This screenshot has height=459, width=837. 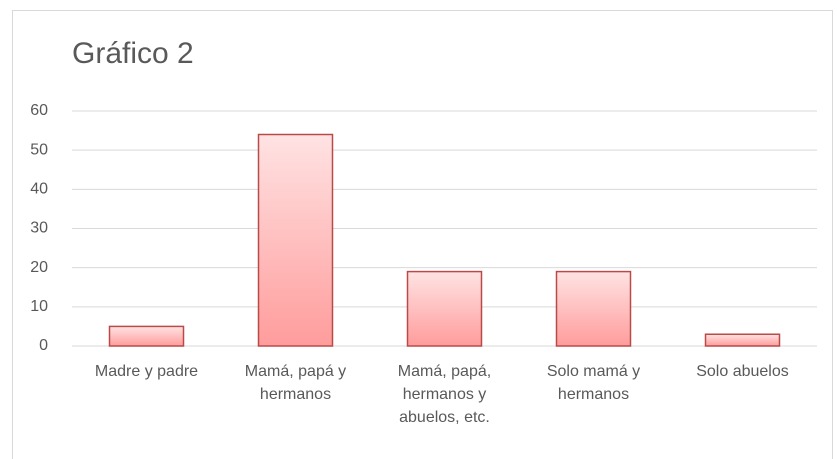 What do you see at coordinates (444, 394) in the screenshot?
I see `x-tick-label: Mamá, papá, hermanos y abuelos, etc.` at bounding box center [444, 394].